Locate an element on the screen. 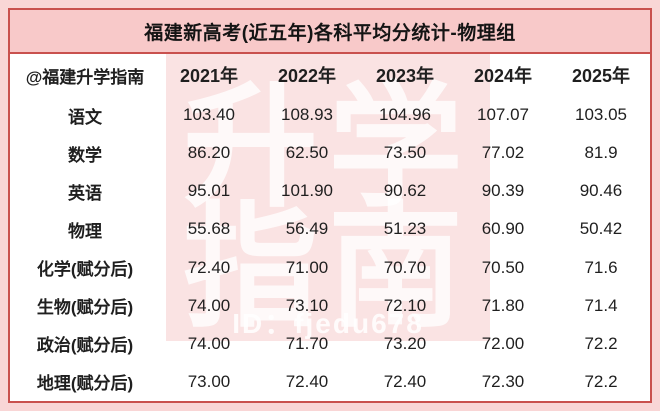  score-cell-1: 86.20 is located at coordinates (209, 153).